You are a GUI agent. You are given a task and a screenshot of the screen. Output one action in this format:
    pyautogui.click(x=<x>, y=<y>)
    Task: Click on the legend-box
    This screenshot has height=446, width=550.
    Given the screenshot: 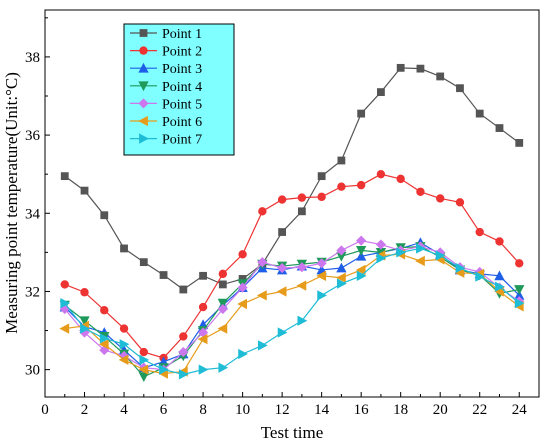 What is the action you would take?
    pyautogui.click(x=179, y=89)
    